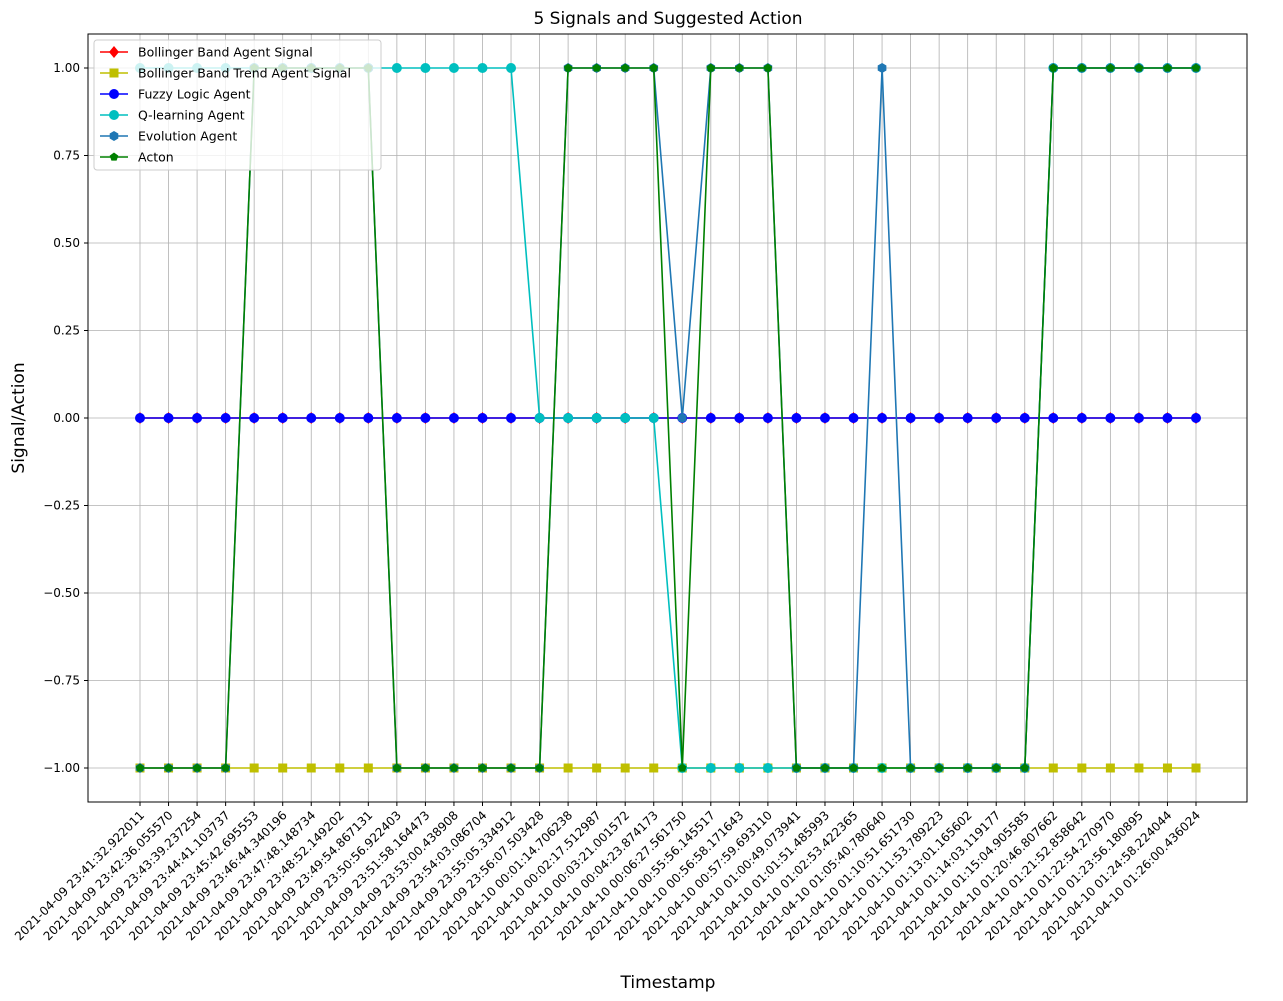 This screenshot has width=1283, height=1001. I want to click on legend-item: Q-learning Agent, so click(172, 115).